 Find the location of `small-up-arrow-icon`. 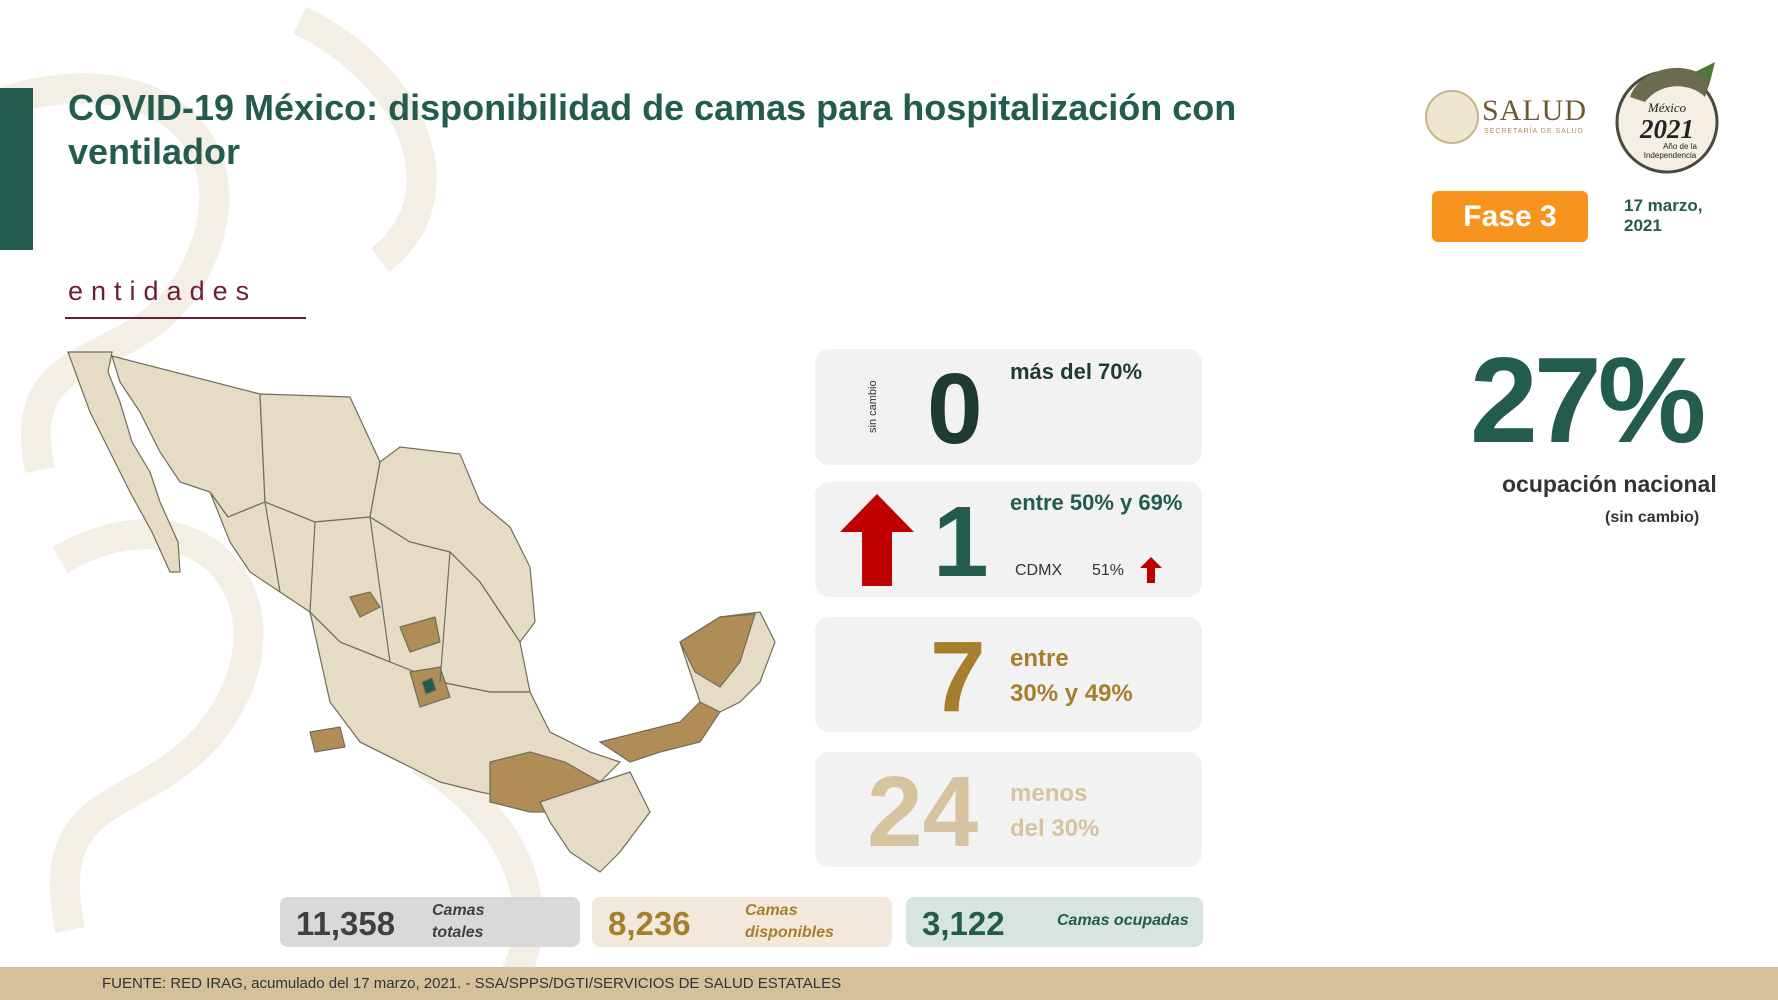

small-up-arrow-icon is located at coordinates (1151, 570).